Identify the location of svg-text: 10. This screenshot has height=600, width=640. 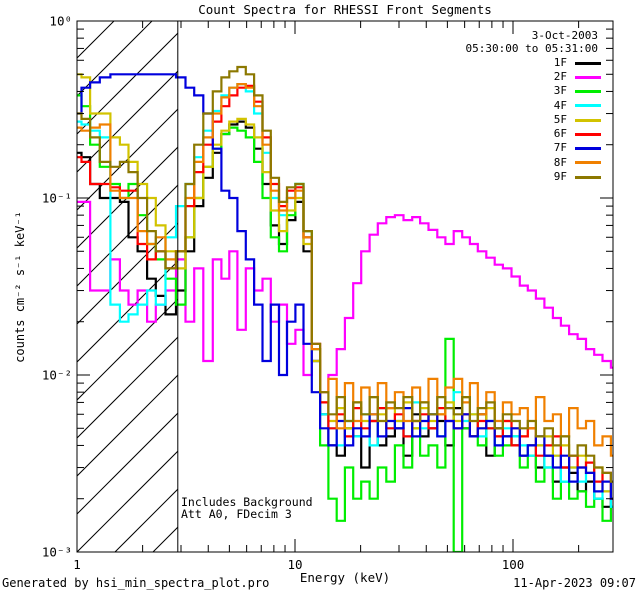
(294, 564).